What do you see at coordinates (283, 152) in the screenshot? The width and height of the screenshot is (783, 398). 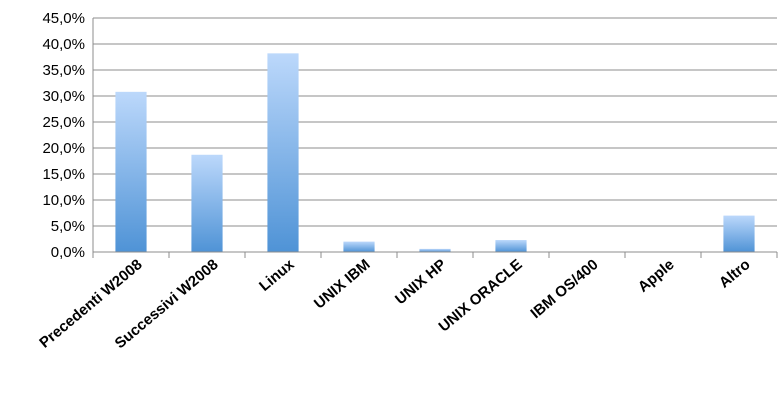 I see `bar-linux` at bounding box center [283, 152].